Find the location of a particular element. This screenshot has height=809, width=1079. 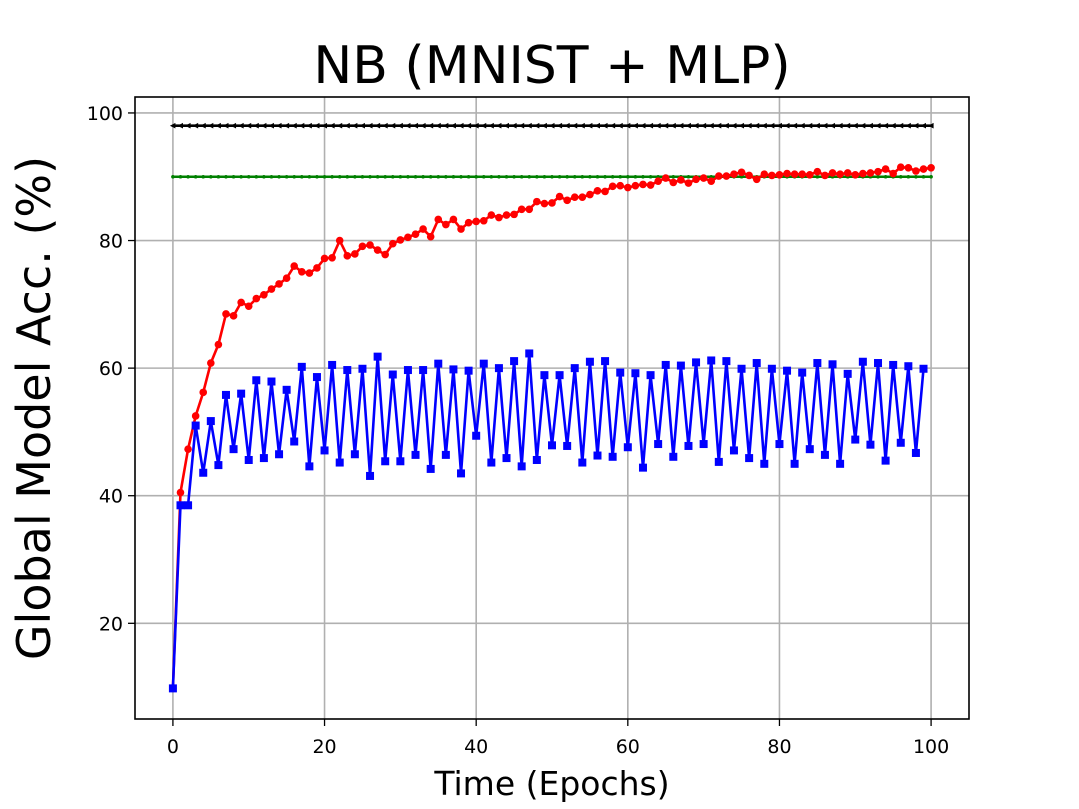

y-tick-label: 100 is located at coordinates (105, 114).